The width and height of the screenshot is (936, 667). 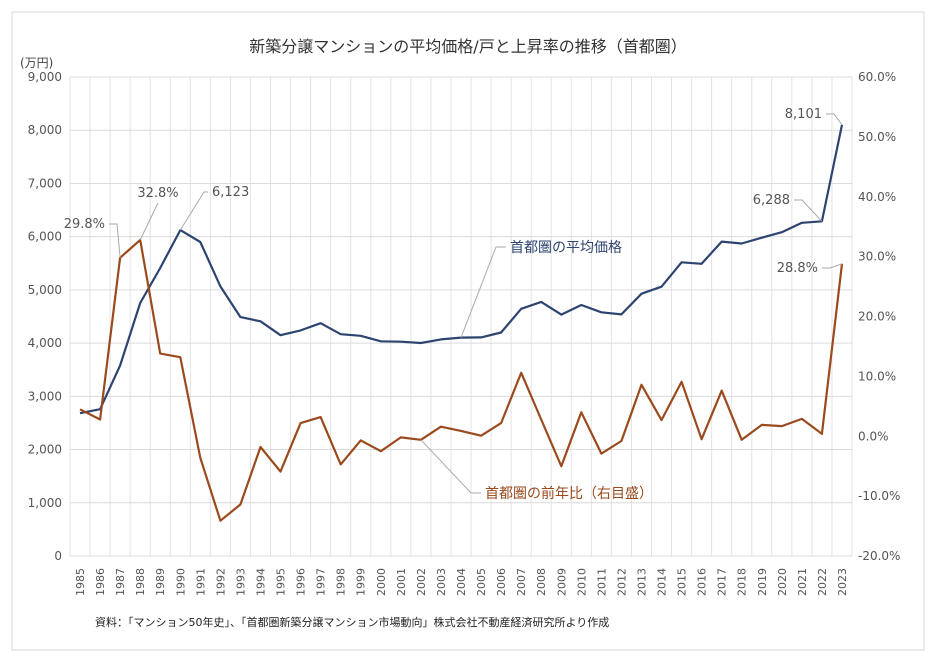 I want to click on x-axis-tick-label: 2016, so click(x=702, y=582).